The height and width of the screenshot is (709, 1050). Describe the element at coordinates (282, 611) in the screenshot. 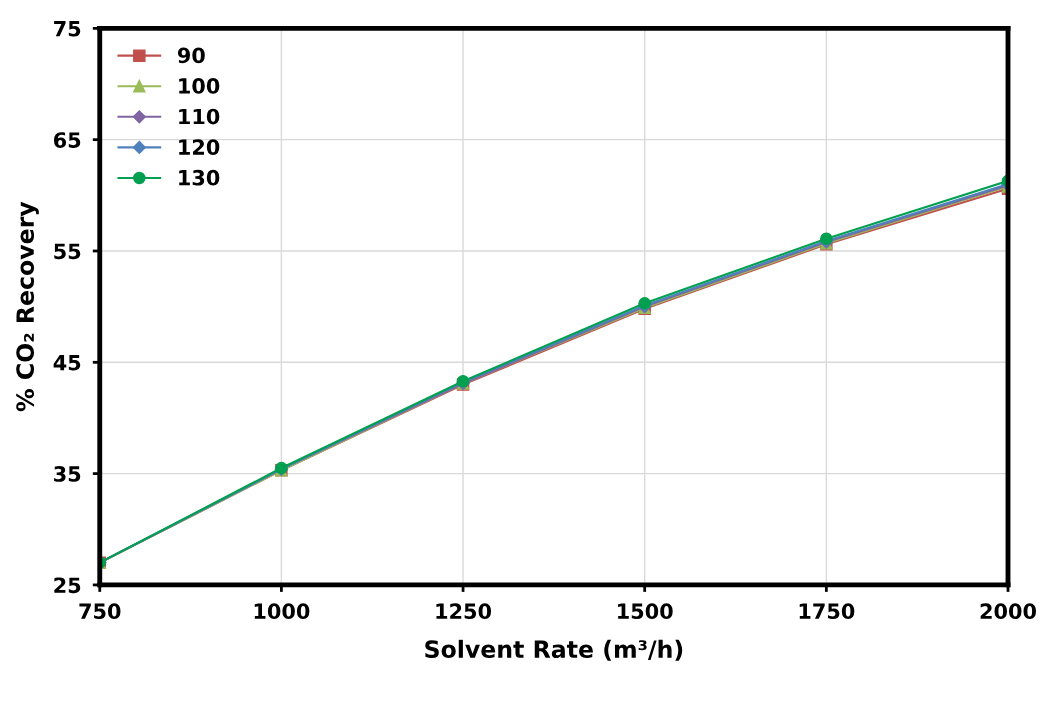

I see `x-tick-label: 1000` at that location.